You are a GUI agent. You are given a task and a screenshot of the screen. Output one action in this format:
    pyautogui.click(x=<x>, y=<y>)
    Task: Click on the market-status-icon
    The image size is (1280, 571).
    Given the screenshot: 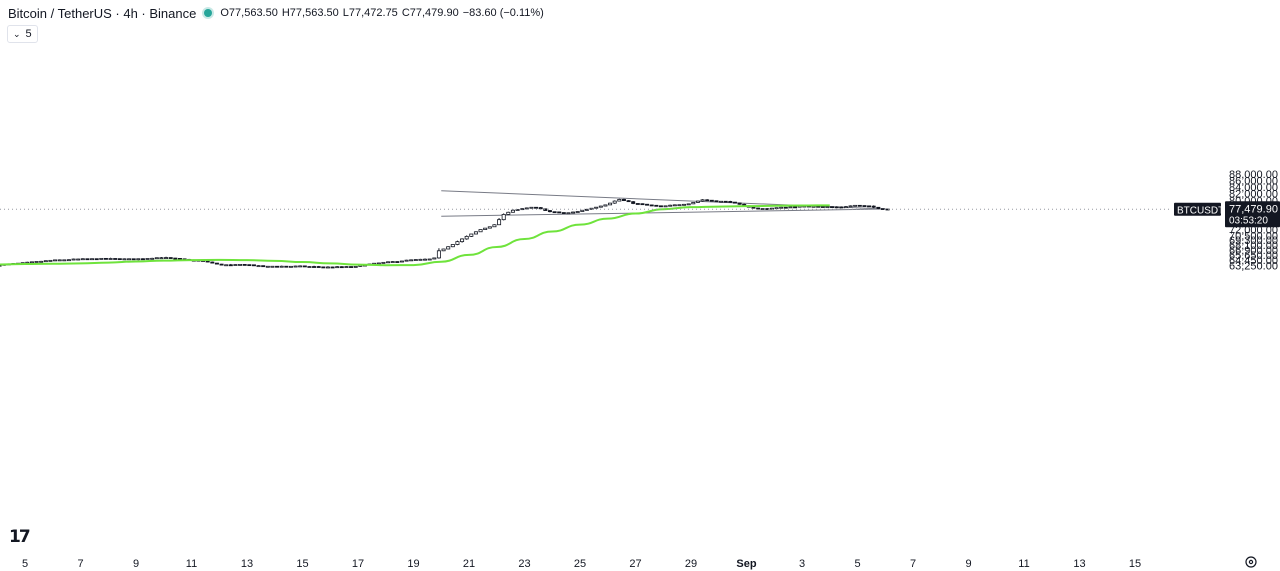 What is the action you would take?
    pyautogui.click(x=208, y=13)
    